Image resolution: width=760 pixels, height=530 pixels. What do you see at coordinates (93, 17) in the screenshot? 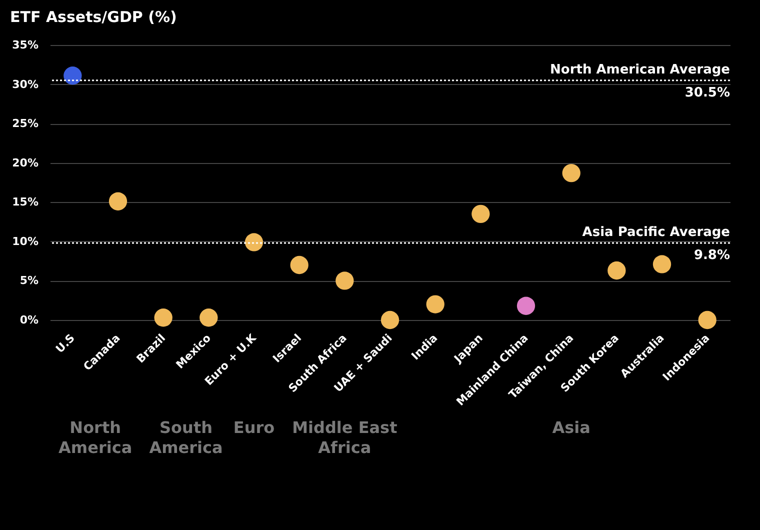
I see `chart-title: ETF Assets/GDP (%)` at bounding box center [93, 17].